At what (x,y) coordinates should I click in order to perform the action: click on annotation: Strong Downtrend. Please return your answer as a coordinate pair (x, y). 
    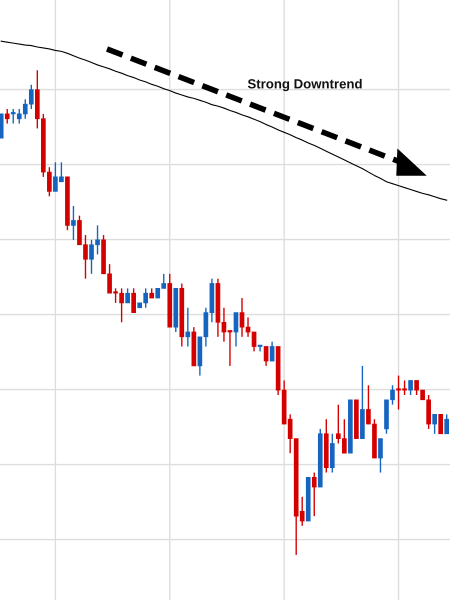
    Looking at the image, I should click on (305, 85).